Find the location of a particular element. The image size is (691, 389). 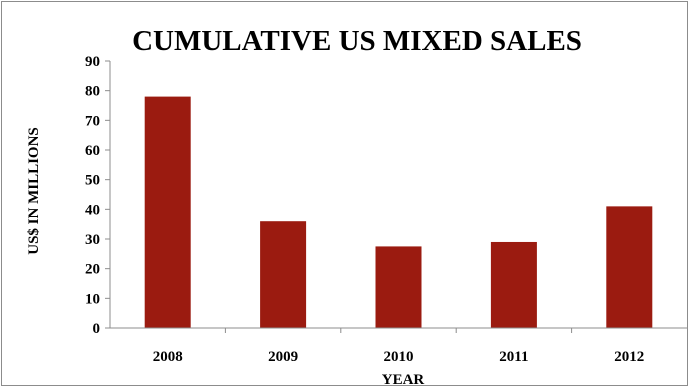

bar-2008 is located at coordinates (167, 212).